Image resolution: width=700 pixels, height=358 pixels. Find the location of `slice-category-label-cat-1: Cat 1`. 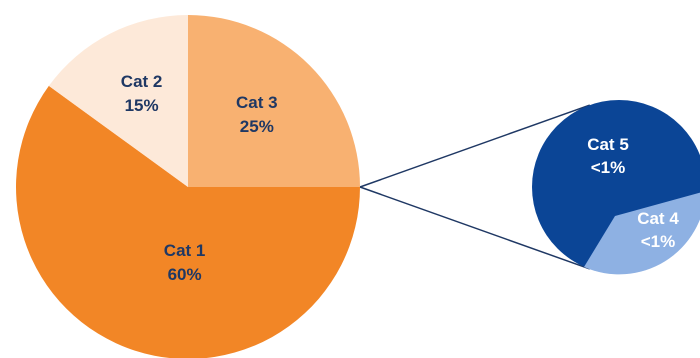

slice-category-label-cat-1: Cat 1 is located at coordinates (185, 250).